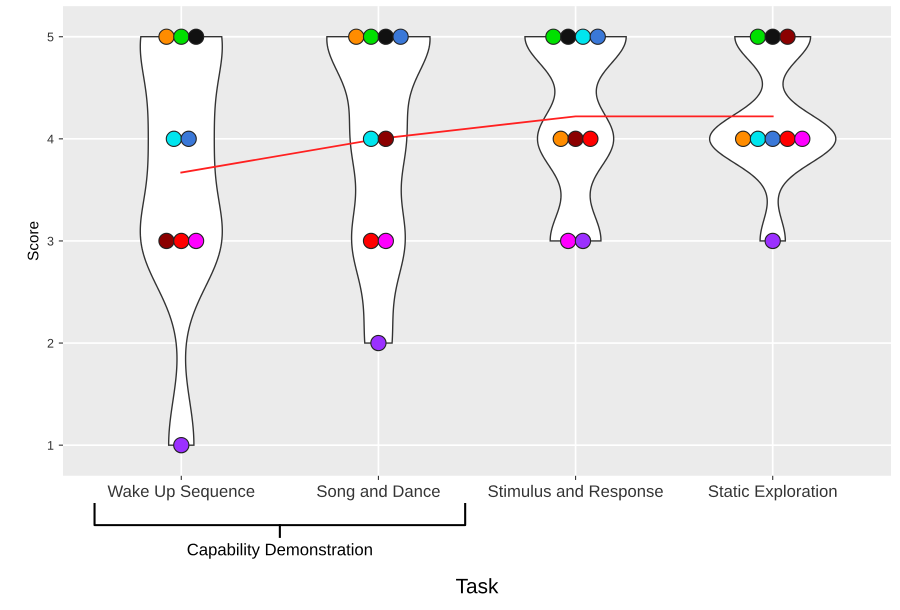 The image size is (900, 610). I want to click on x-tick-label: Song and Dance, so click(378, 492).